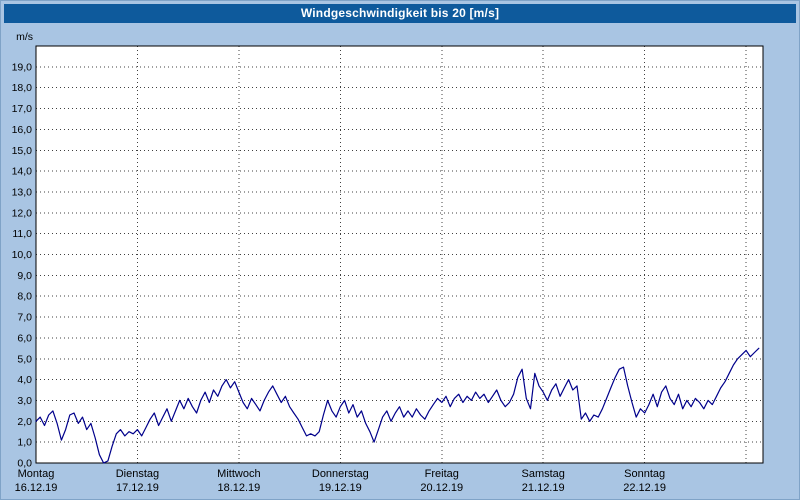 The width and height of the screenshot is (800, 500). I want to click on y-tick-label: 6,0, so click(24, 338).